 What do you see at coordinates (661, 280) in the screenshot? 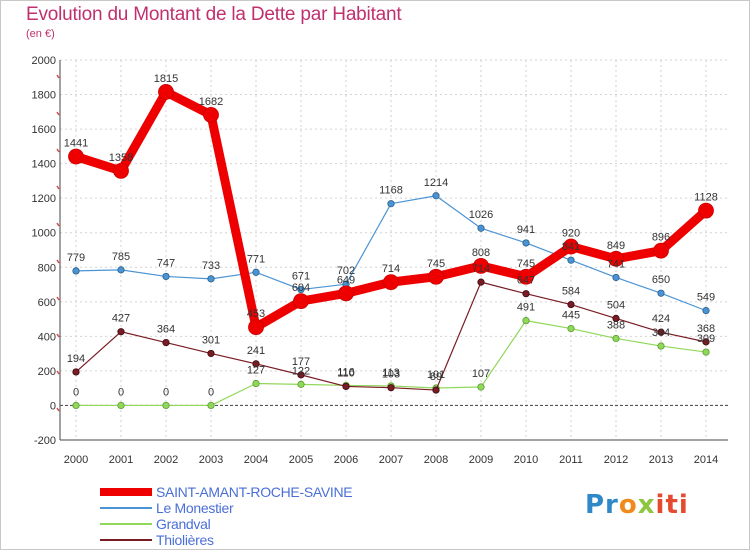
I see `data-label-1: 650` at bounding box center [661, 280].